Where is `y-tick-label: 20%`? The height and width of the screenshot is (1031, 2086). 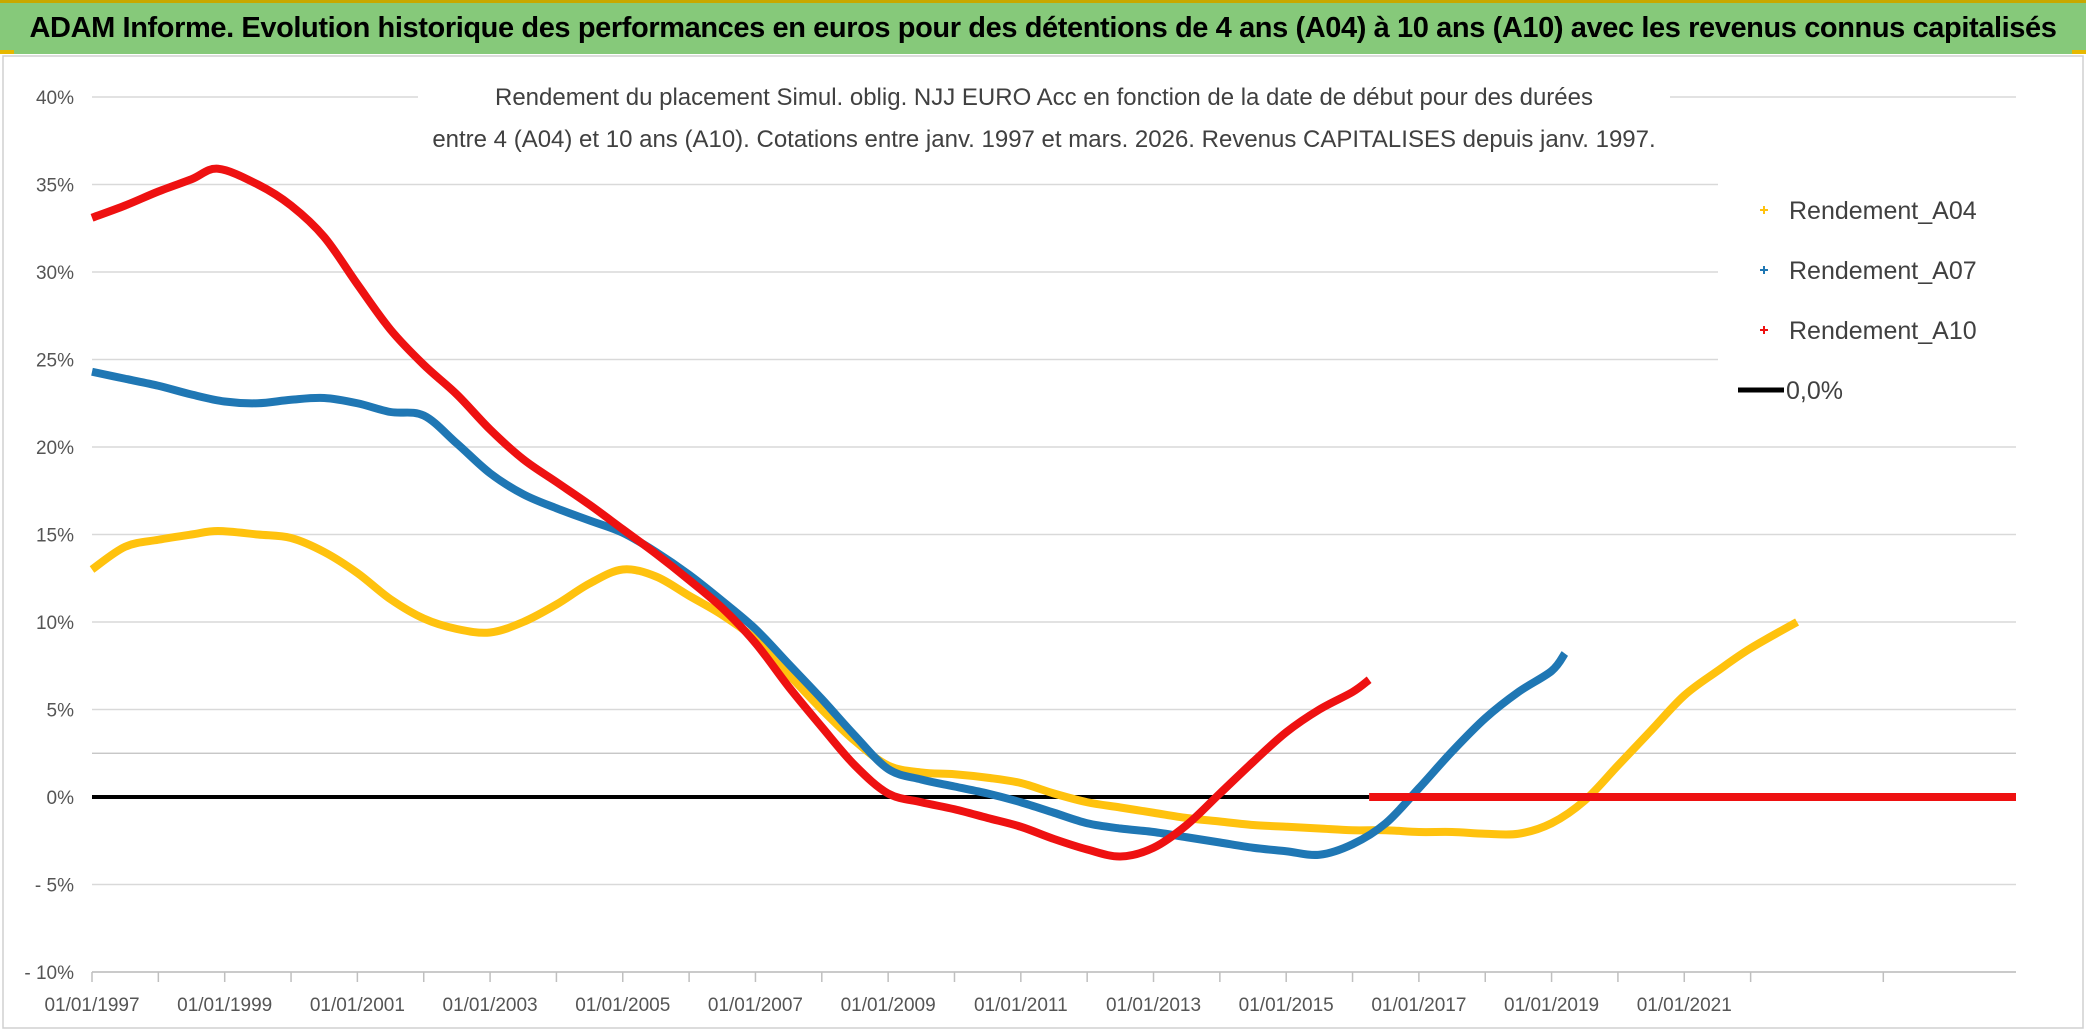 y-tick-label: 20% is located at coordinates (55, 448).